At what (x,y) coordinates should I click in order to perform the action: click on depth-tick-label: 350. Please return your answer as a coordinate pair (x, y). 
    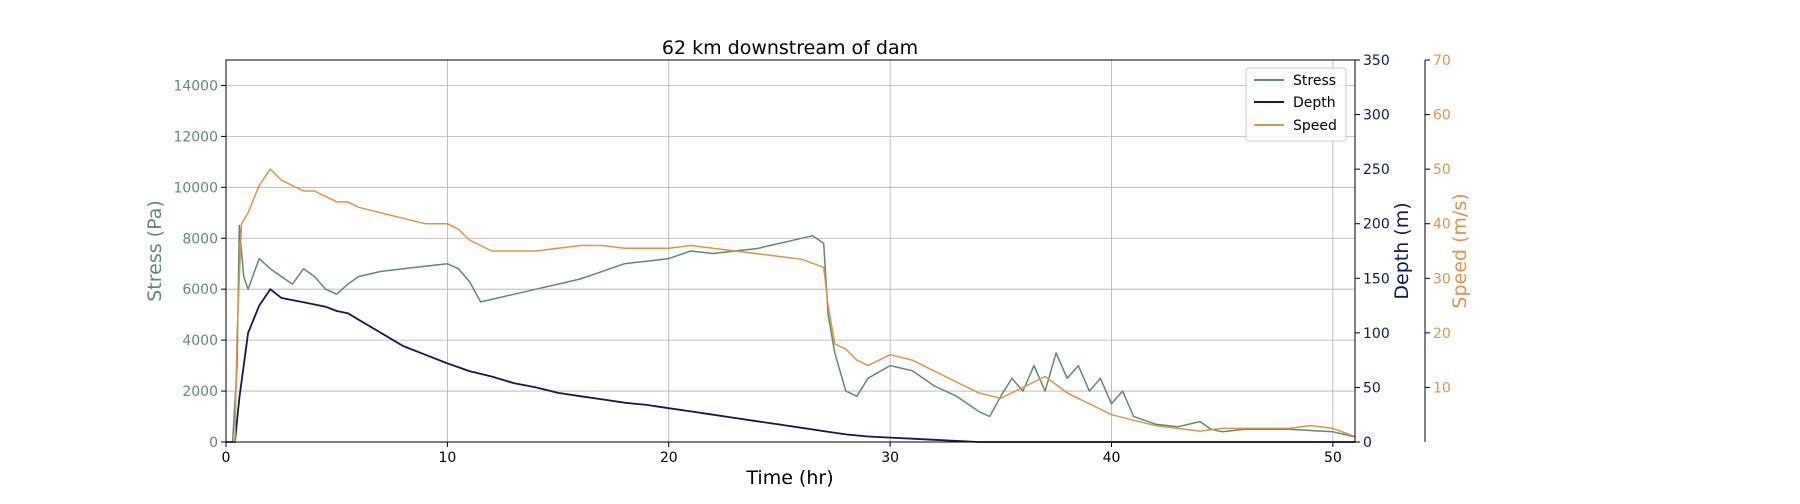
    Looking at the image, I should click on (1376, 61).